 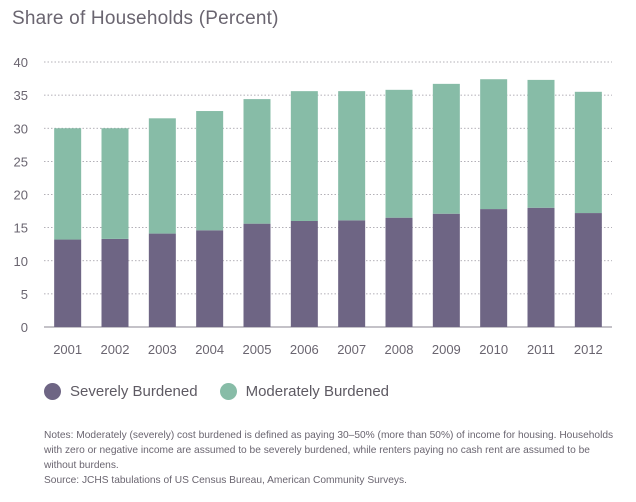 What do you see at coordinates (317, 391) in the screenshot?
I see `legend-label-moderately: Moderately Burdened` at bounding box center [317, 391].